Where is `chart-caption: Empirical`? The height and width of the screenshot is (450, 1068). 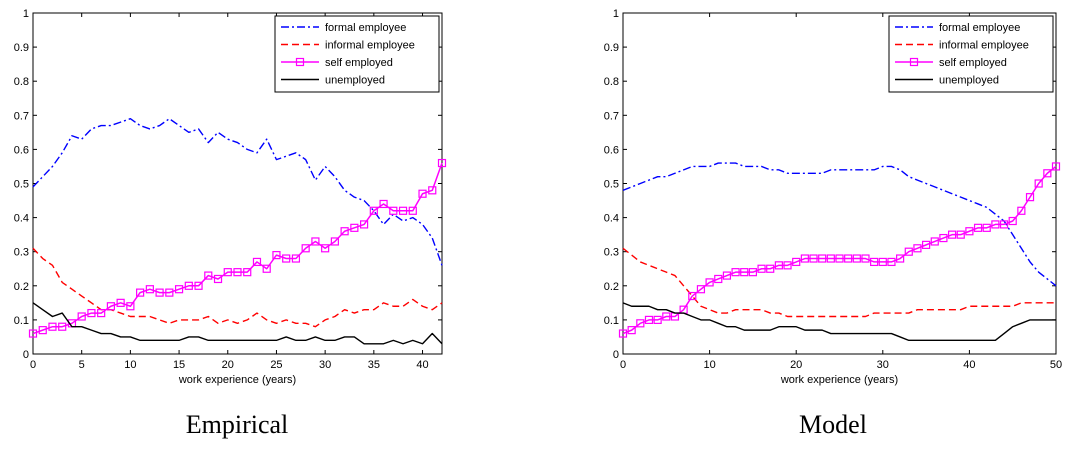
chart-caption: Empirical is located at coordinates (237, 424).